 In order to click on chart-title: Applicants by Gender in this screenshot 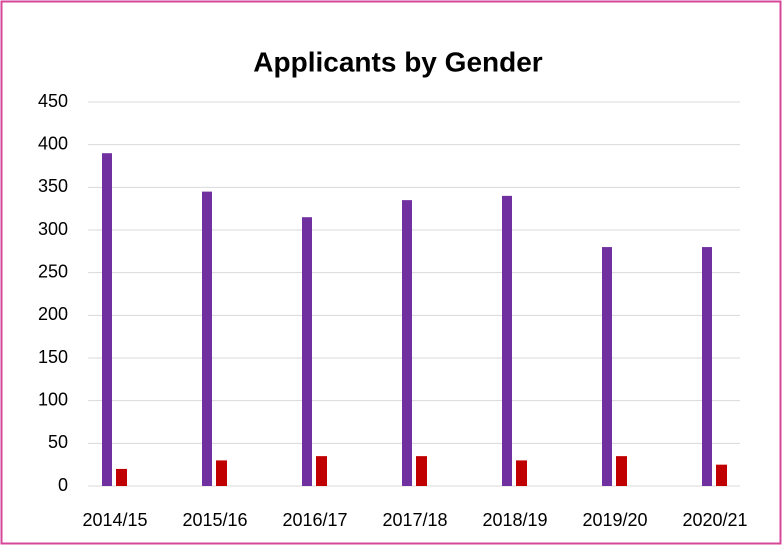, I will do `click(397, 61)`.